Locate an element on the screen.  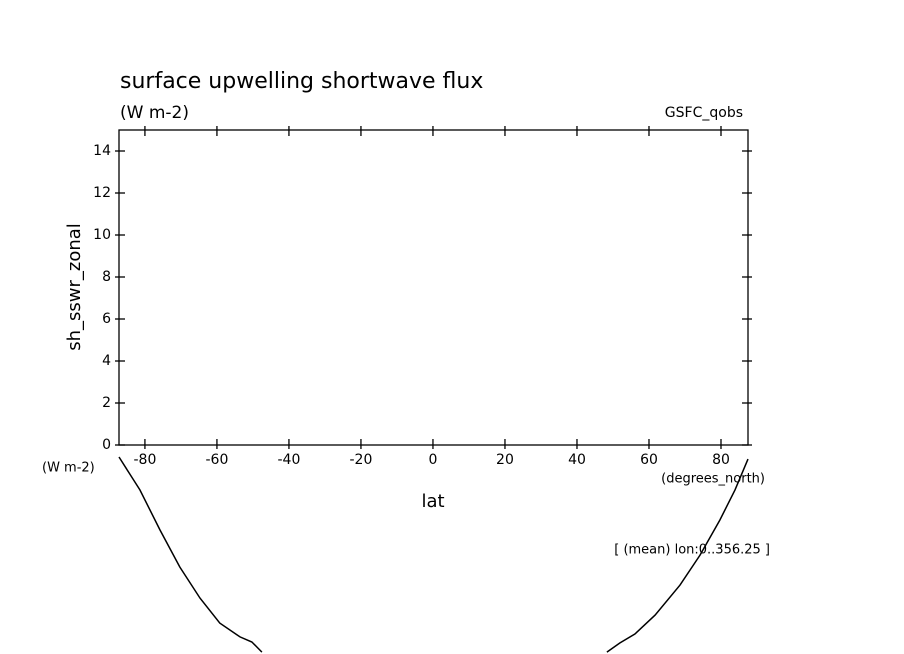
x-tick-label: 60 is located at coordinates (649, 460).